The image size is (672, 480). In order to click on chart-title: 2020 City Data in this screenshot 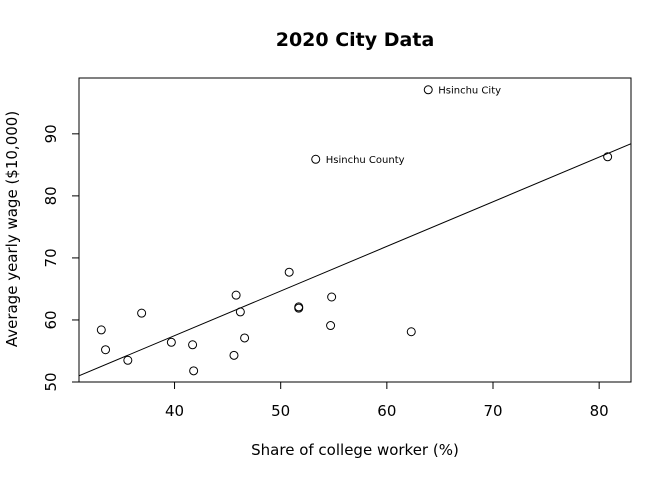, I will do `click(355, 40)`.